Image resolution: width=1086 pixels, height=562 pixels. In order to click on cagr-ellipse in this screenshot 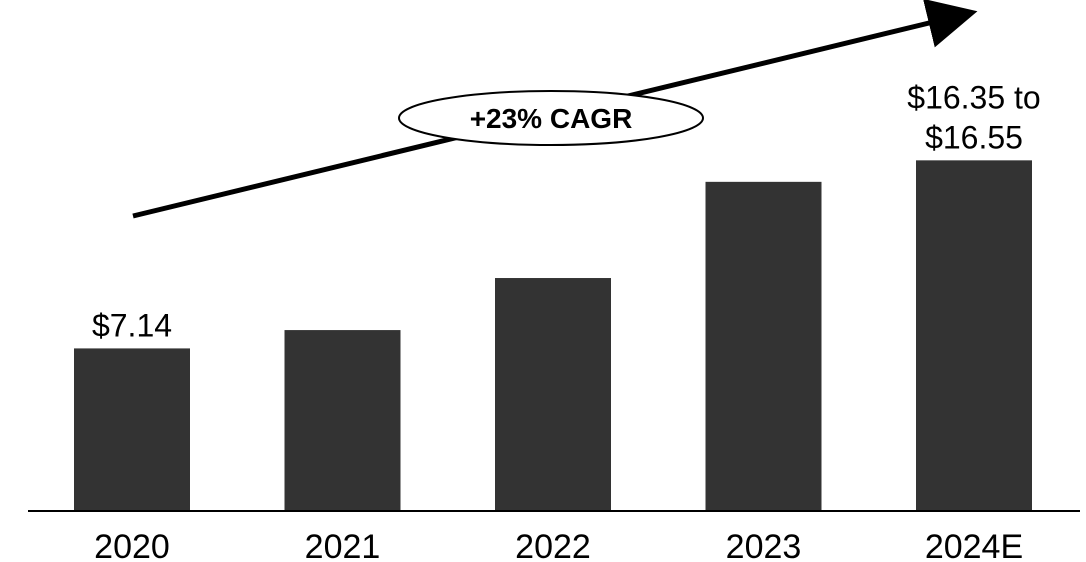, I will do `click(551, 118)`.